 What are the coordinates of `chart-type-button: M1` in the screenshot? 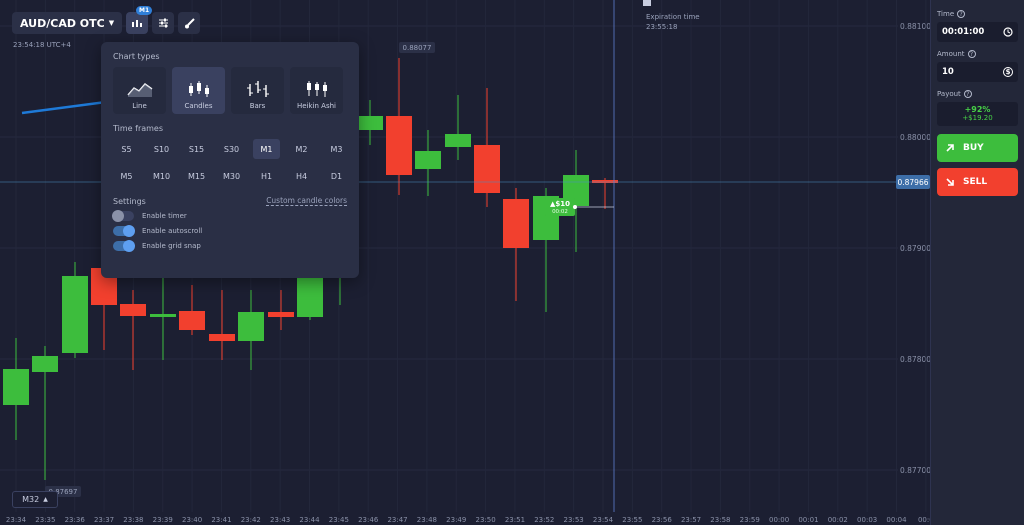 It's located at (139, 20).